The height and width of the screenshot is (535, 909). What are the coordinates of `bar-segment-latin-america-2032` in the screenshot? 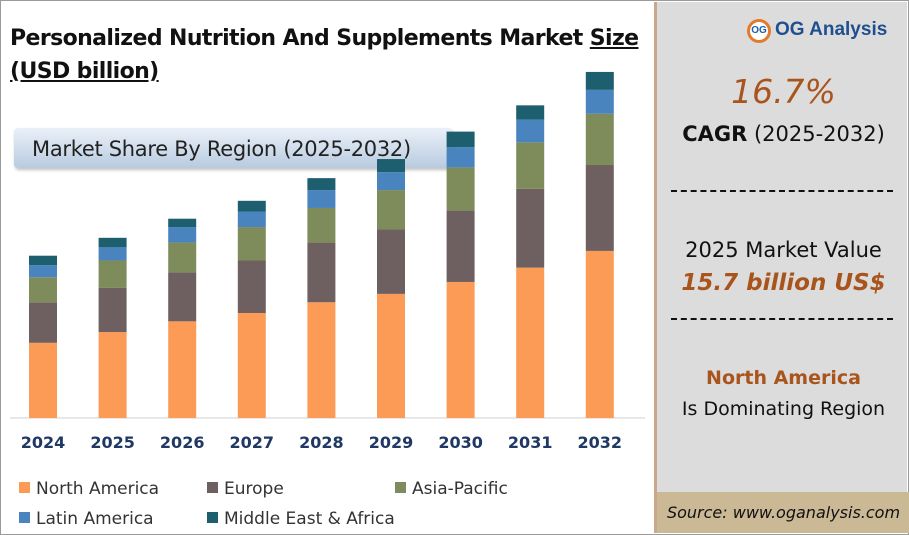 It's located at (599, 101).